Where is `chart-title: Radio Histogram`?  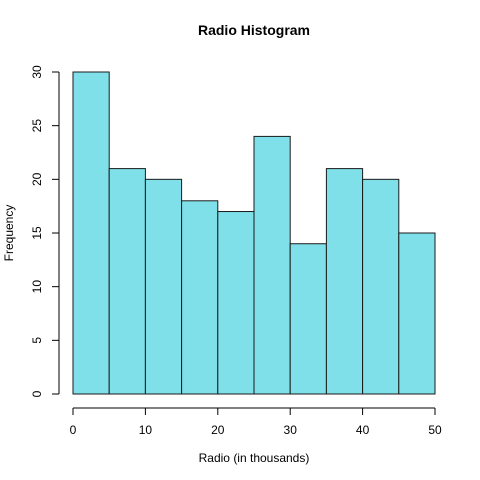
chart-title: Radio Histogram is located at coordinates (254, 30).